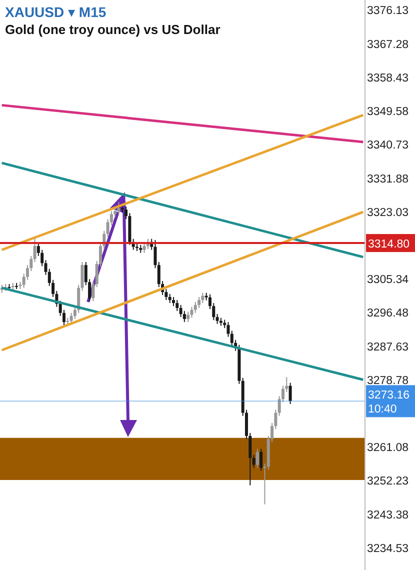  I want to click on y-tick-label: 3261.08, so click(388, 448).